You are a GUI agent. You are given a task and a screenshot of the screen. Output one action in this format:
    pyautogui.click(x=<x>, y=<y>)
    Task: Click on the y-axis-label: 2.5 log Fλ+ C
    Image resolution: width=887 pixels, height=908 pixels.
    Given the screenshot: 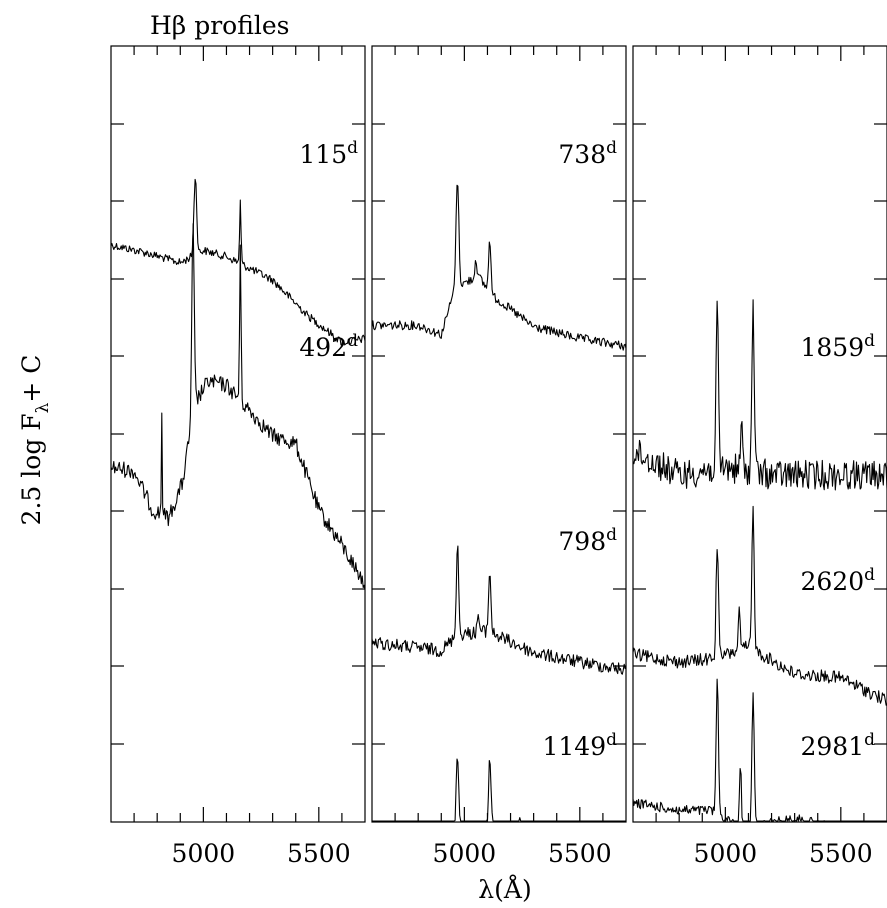 What is the action you would take?
    pyautogui.click(x=35, y=440)
    